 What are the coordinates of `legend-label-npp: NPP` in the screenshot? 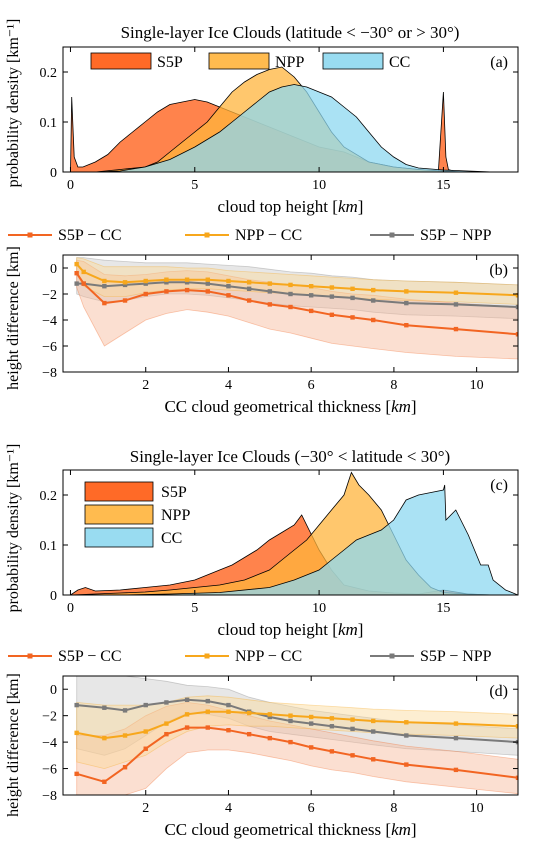 It's located at (175, 515).